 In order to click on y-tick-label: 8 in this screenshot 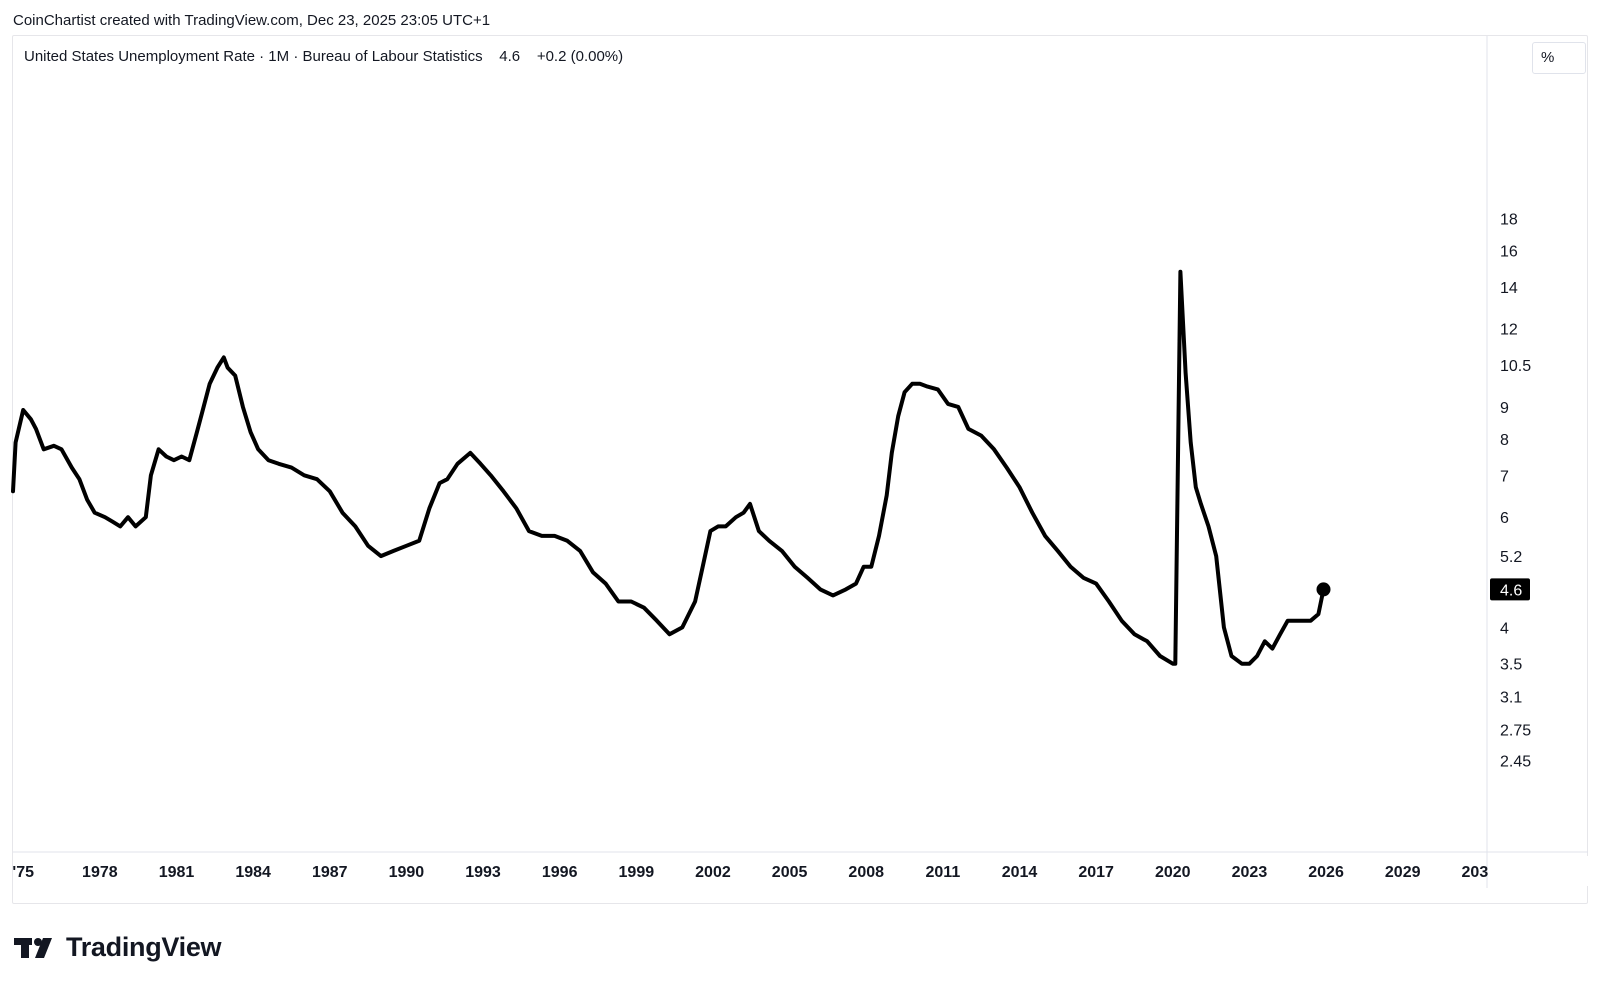, I will do `click(1504, 440)`.